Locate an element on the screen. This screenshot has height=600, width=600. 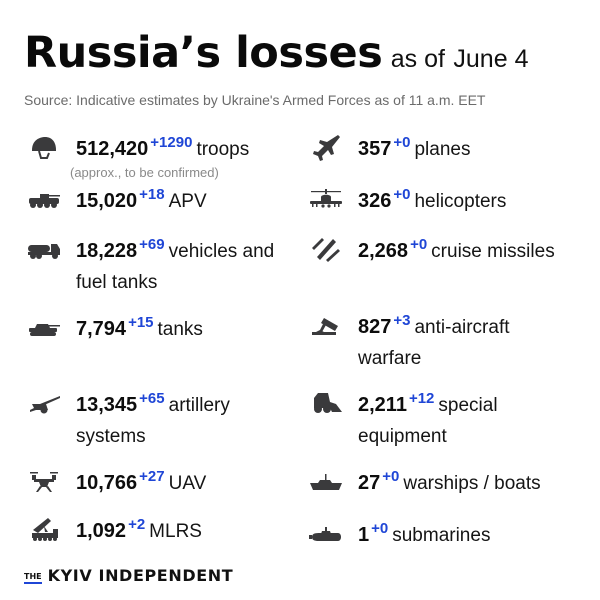
stat-vehicles: 18,228 +69 vehicles and fuel tanks is located at coordinates (161, 267).